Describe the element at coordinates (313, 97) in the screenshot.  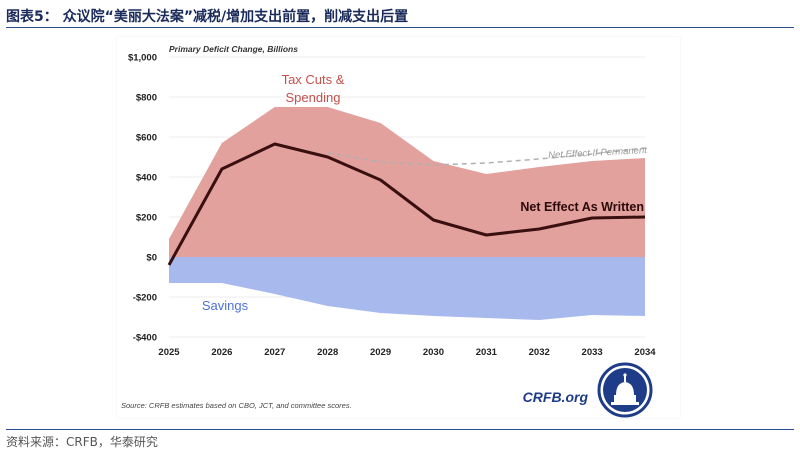
I see `annotation-tax-cuts-line2: Spending` at that location.